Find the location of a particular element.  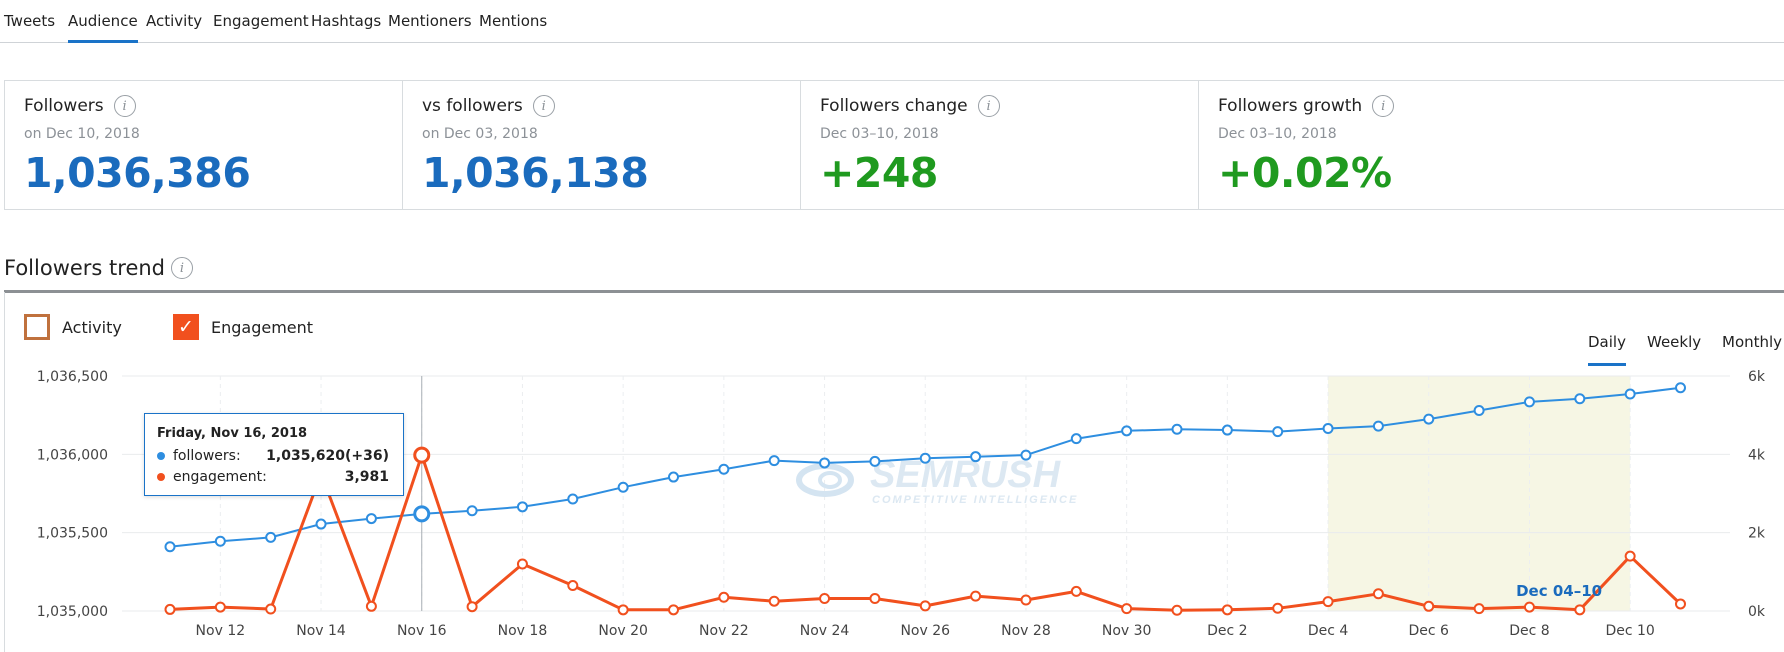

highlight-label: Dec 04–10 is located at coordinates (1559, 591).